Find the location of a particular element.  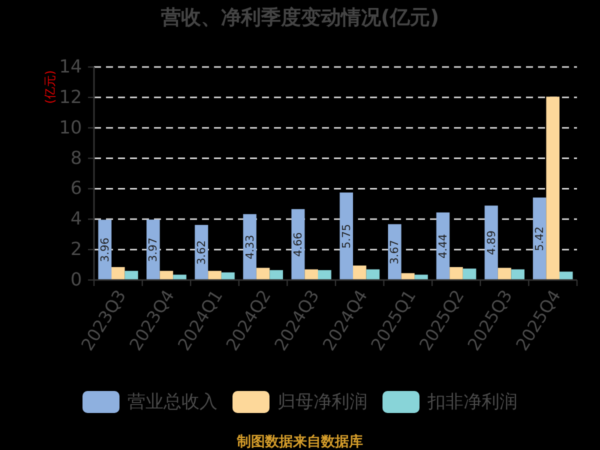

y-tick-label: 6 is located at coordinates (76, 189).